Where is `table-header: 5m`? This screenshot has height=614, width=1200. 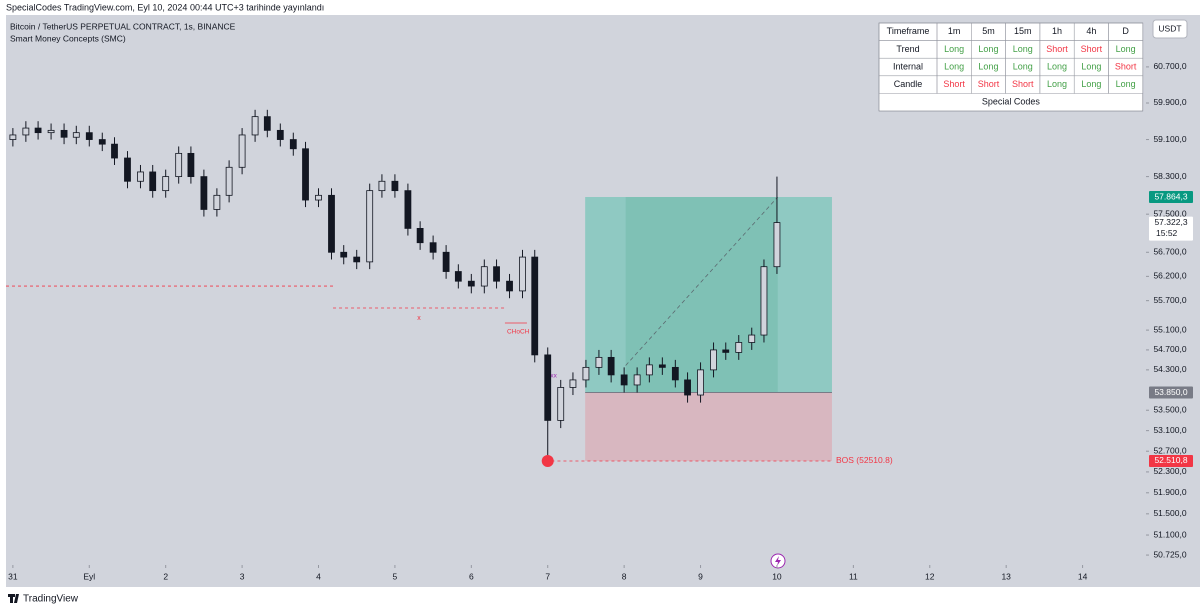 table-header: 5m is located at coordinates (988, 31).